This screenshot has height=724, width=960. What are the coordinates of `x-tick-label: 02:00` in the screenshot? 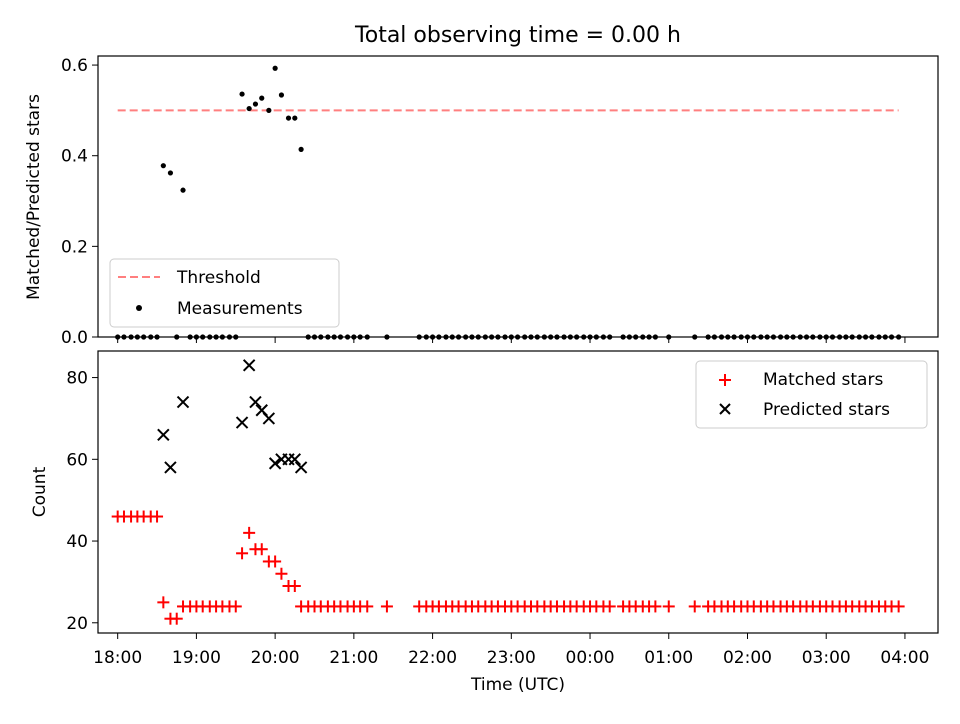 It's located at (747, 658).